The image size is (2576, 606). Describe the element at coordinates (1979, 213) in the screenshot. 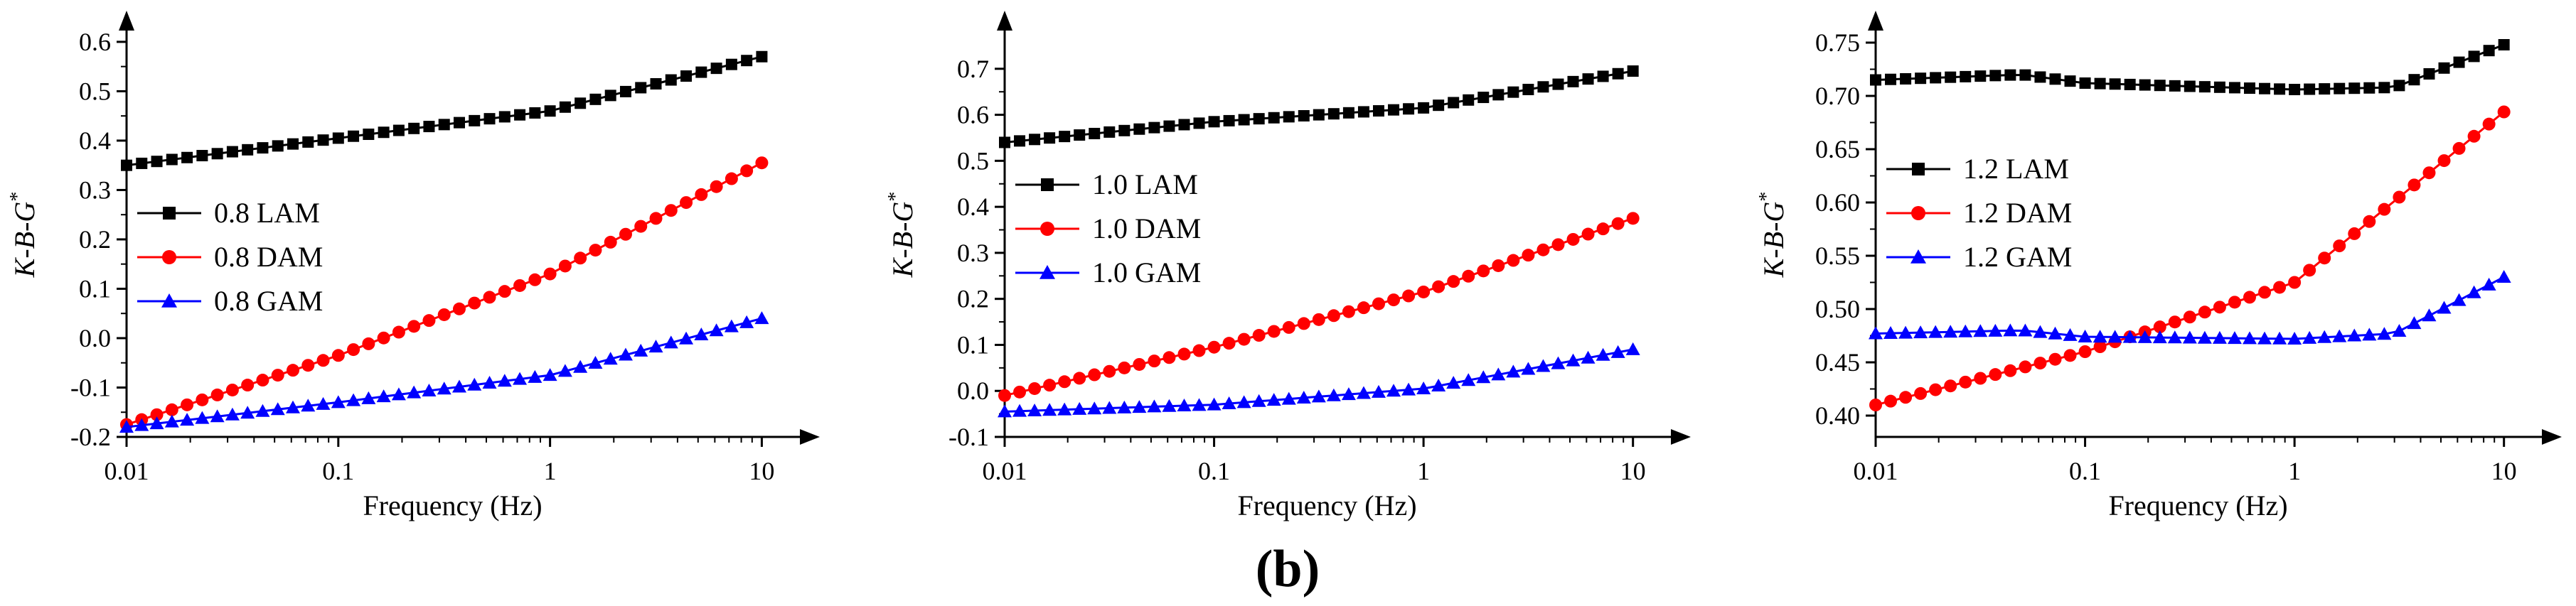

I see `legend: 1.2 LAM 1.2 DAM 1.2 GAM` at that location.